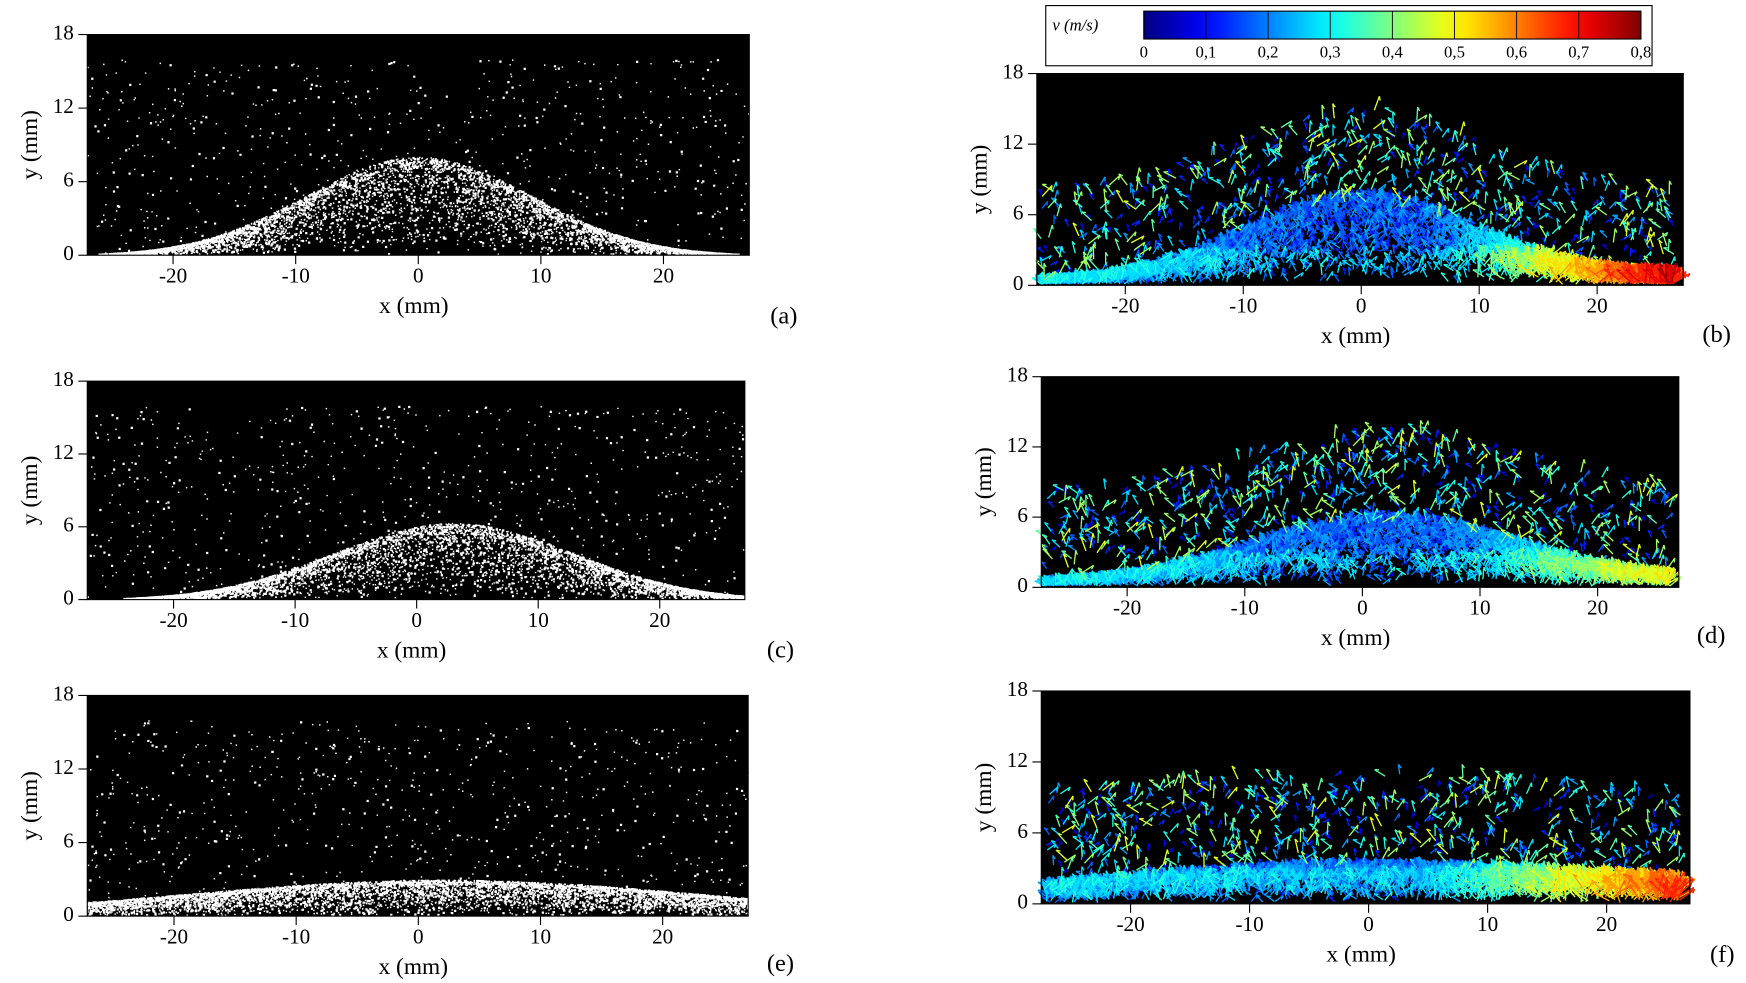 This screenshot has width=1746, height=983. What do you see at coordinates (1578, 51) in the screenshot?
I see `colorbar-tick-label: 0,7` at bounding box center [1578, 51].